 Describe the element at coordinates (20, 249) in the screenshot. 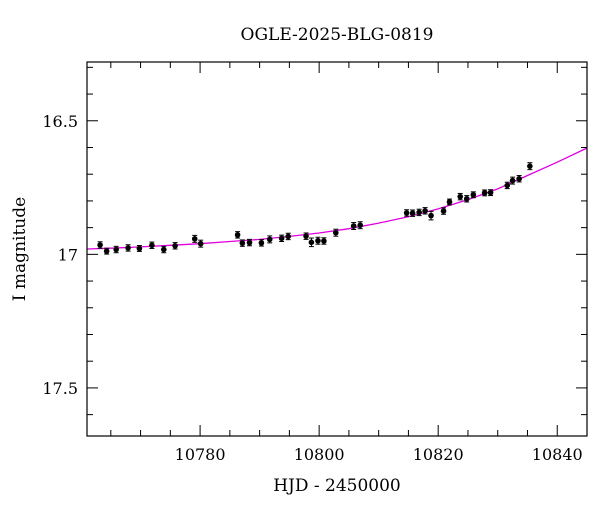

I see `y-axis-label: I magnitude` at that location.